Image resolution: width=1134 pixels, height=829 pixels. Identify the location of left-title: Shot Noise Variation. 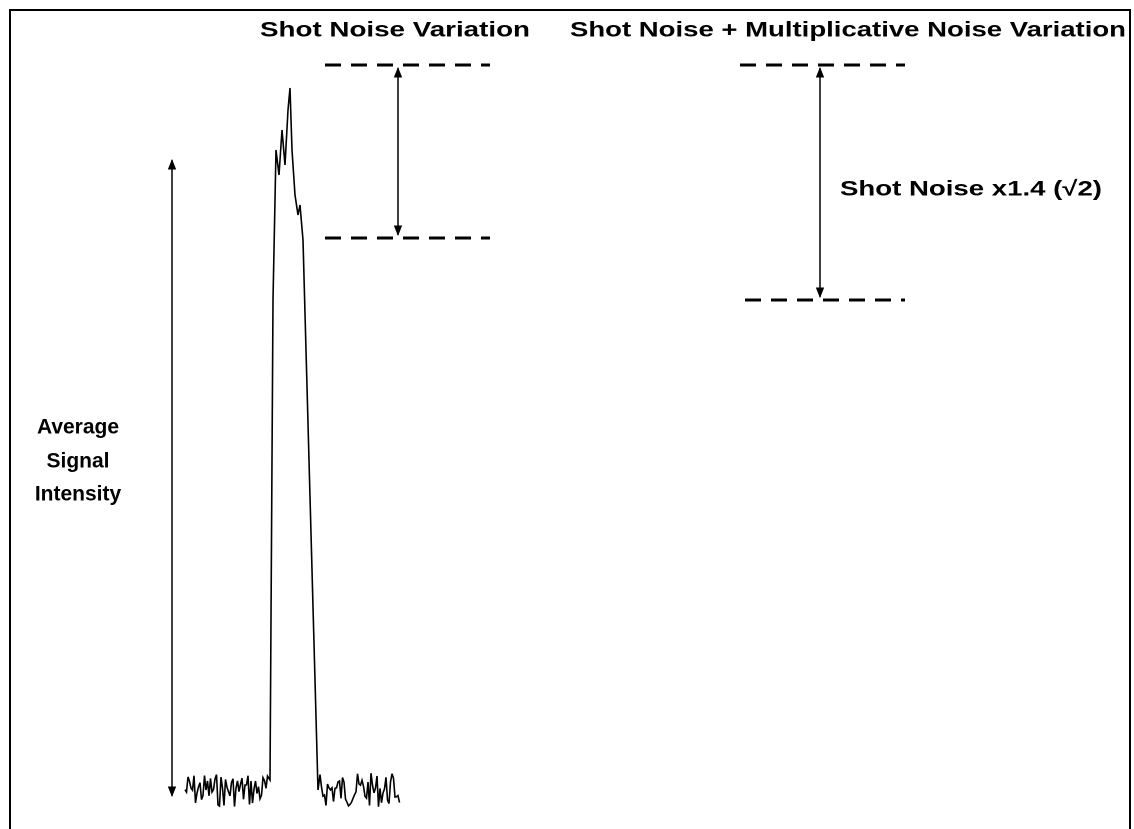
(395, 30).